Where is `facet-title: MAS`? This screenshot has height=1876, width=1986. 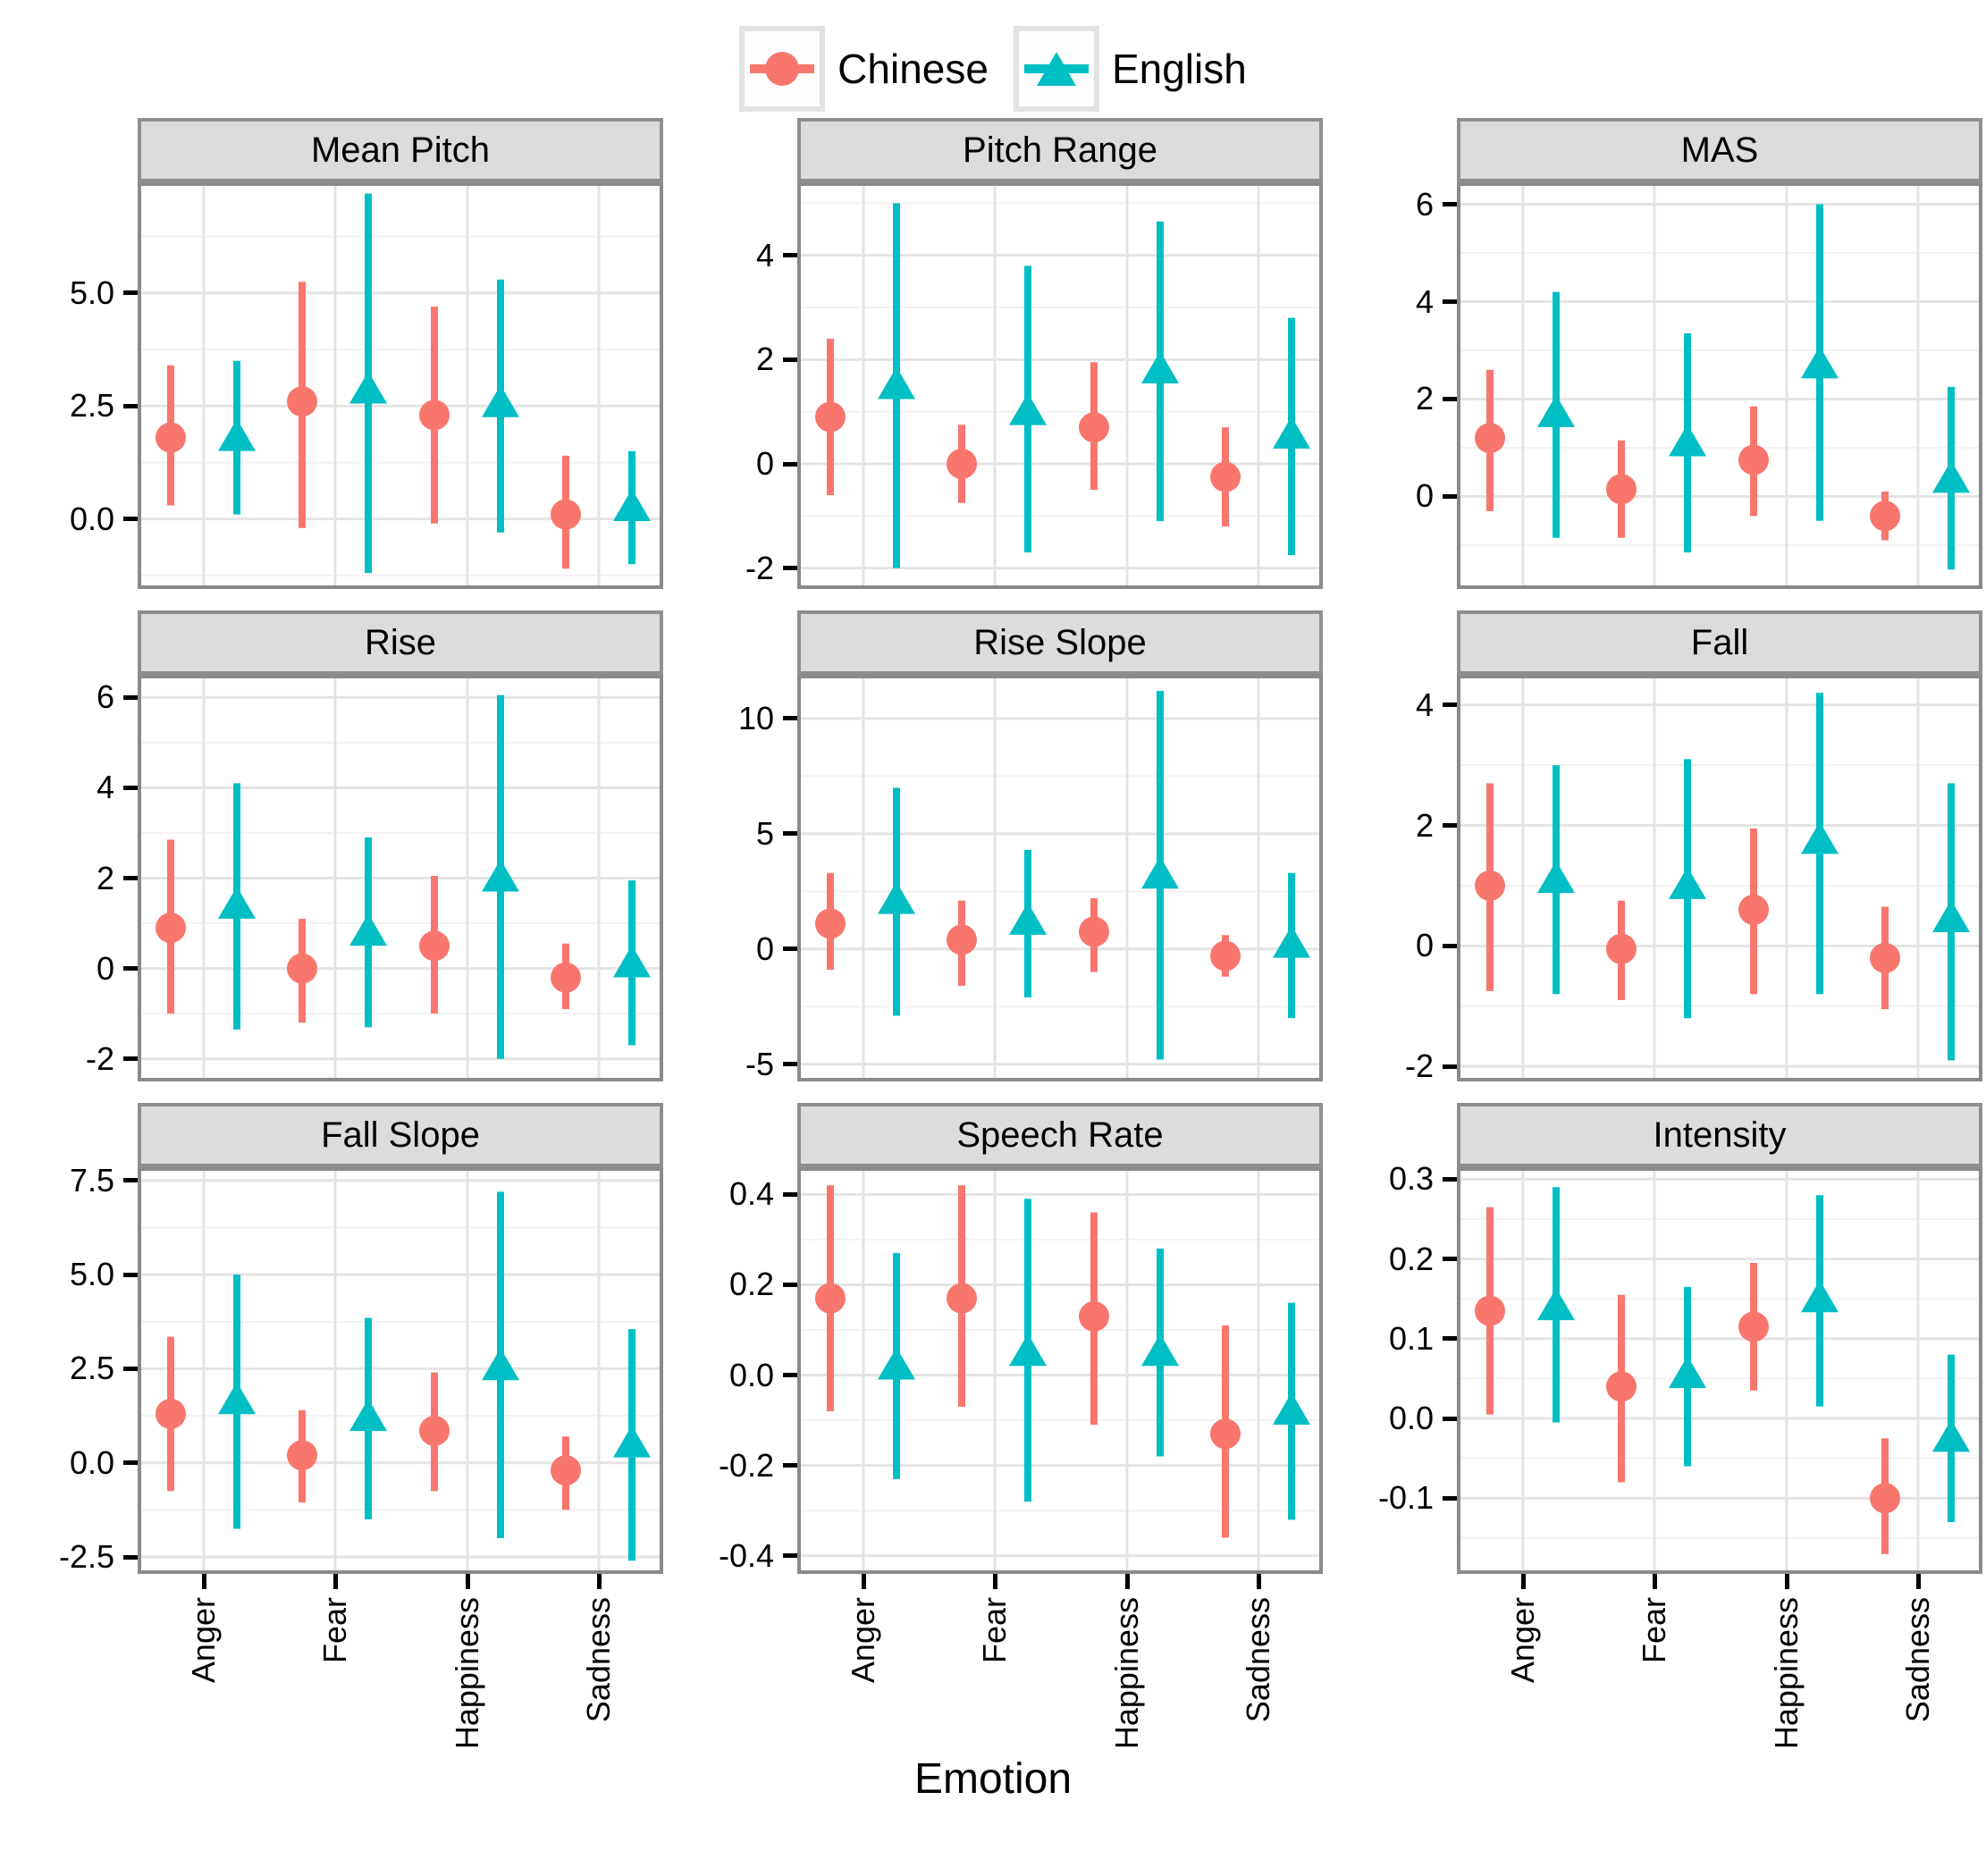
facet-title: MAS is located at coordinates (1719, 150).